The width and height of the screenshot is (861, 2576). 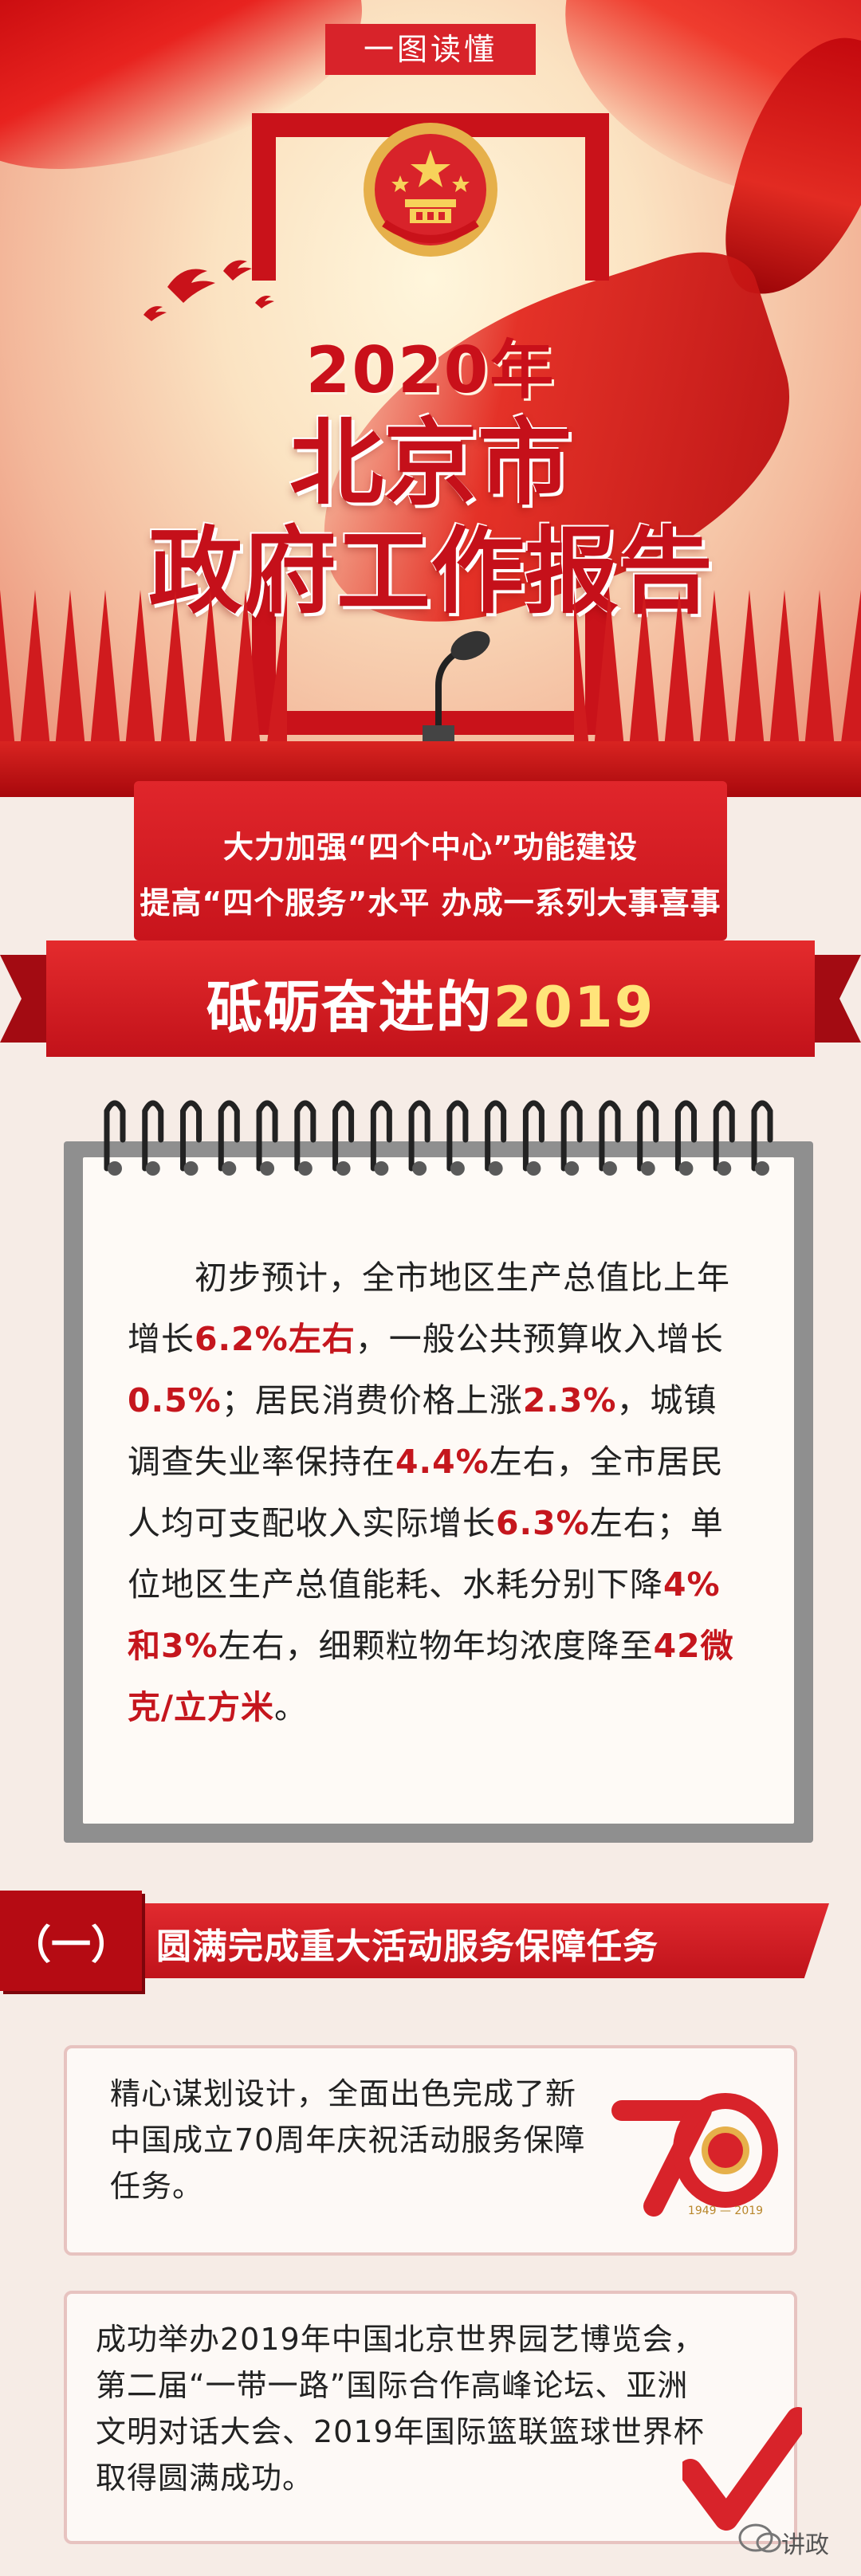 I want to click on ribbon-heading-text: 砥砺奋进的, so click(x=349, y=1007).